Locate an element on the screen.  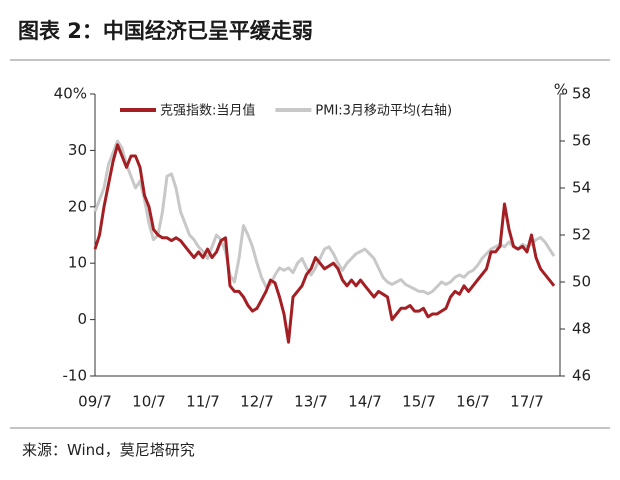
y-tick-label: 10 is located at coordinates (77, 263).